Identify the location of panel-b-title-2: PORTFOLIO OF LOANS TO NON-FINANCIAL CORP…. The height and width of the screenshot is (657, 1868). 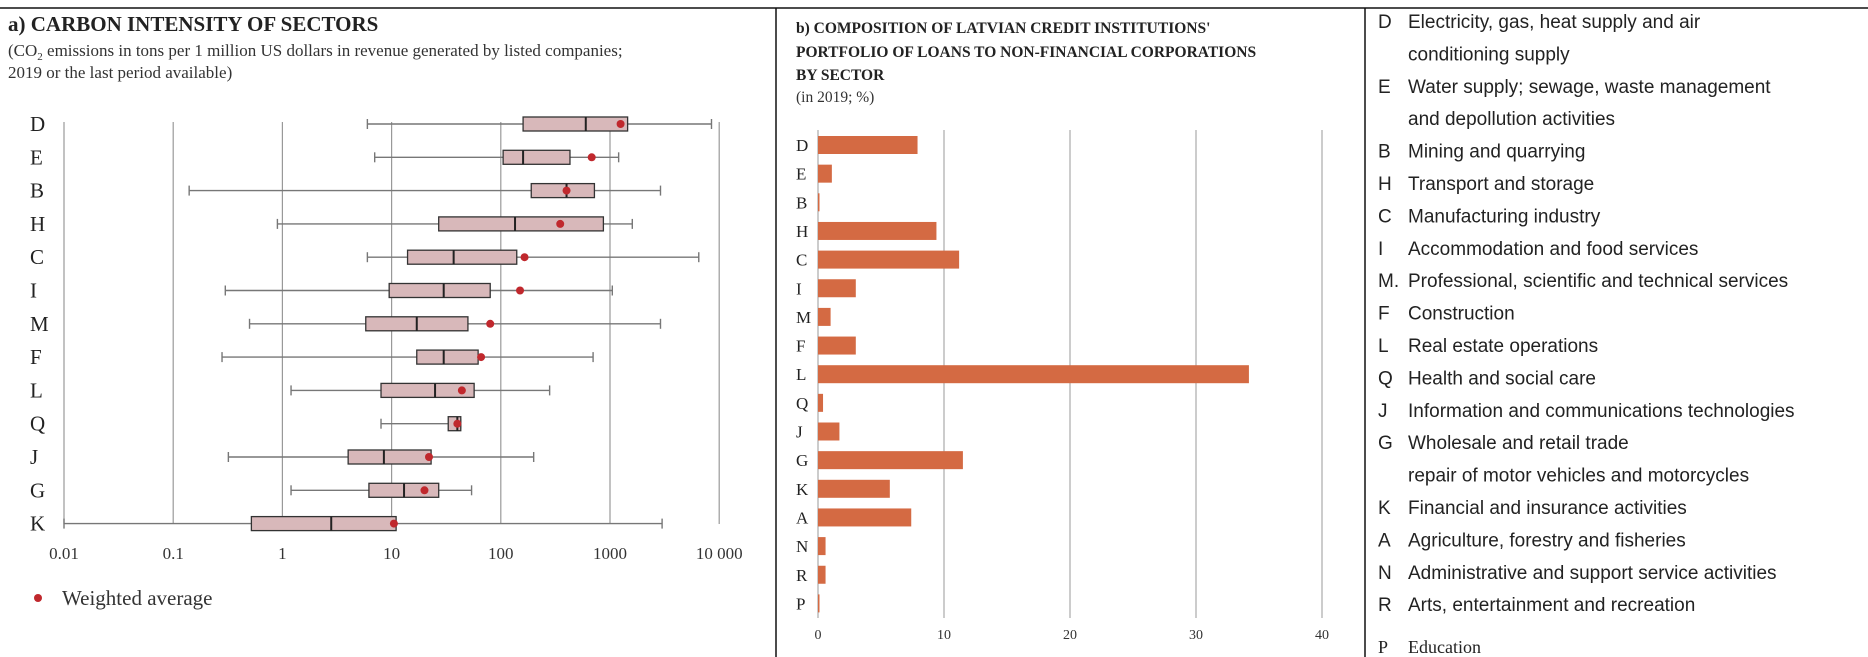
(1026, 52).